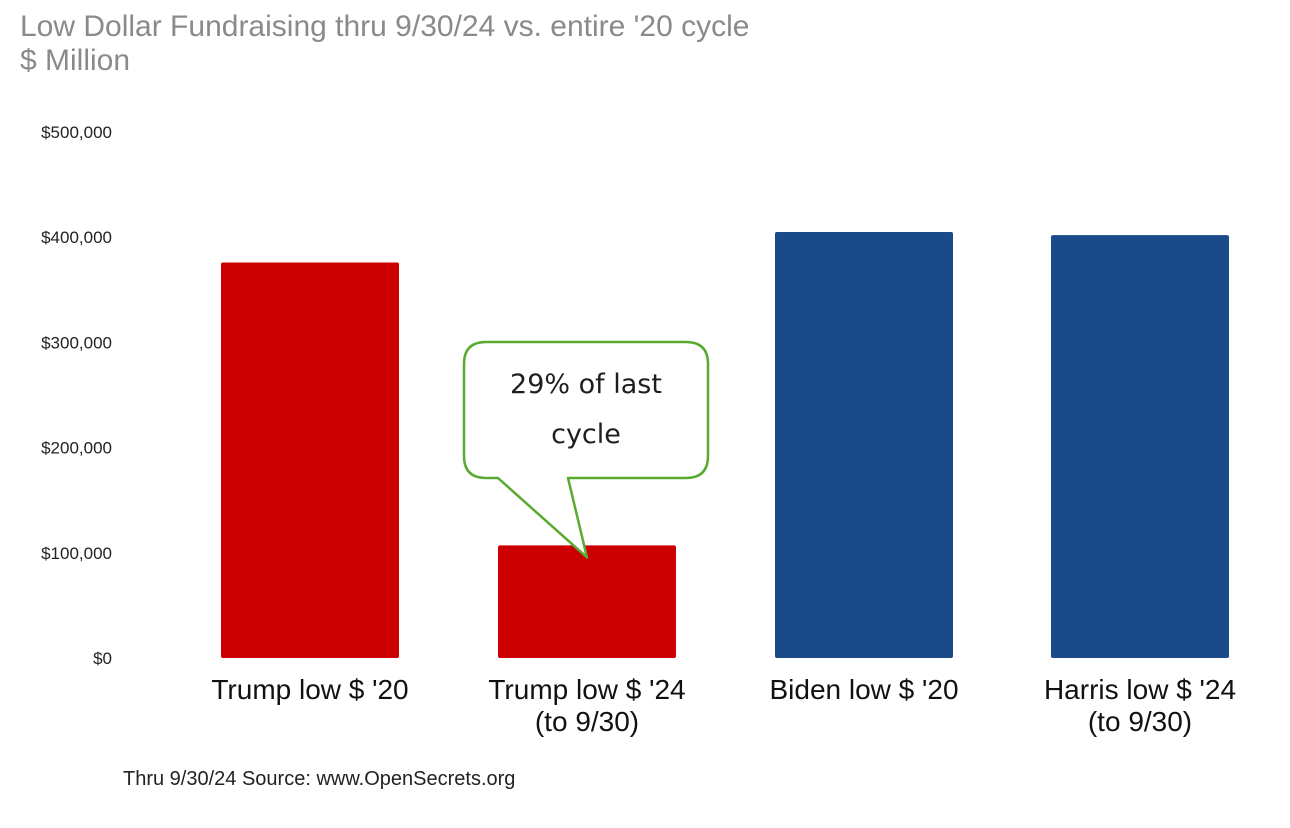 The image size is (1290, 828). Describe the element at coordinates (76, 448) in the screenshot. I see `y-tick-label: $200,000` at that location.